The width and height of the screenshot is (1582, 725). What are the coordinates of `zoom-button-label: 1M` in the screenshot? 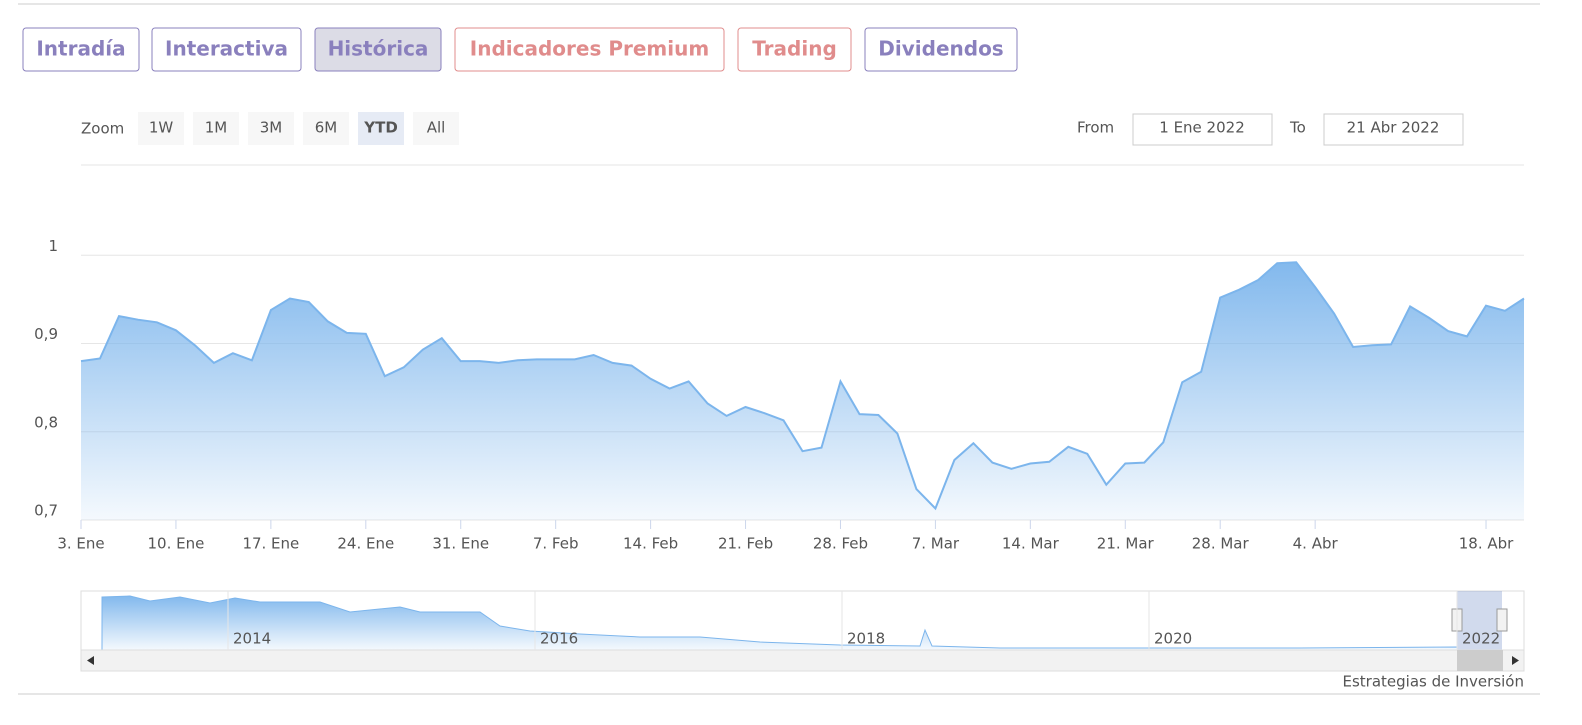 It's located at (216, 128).